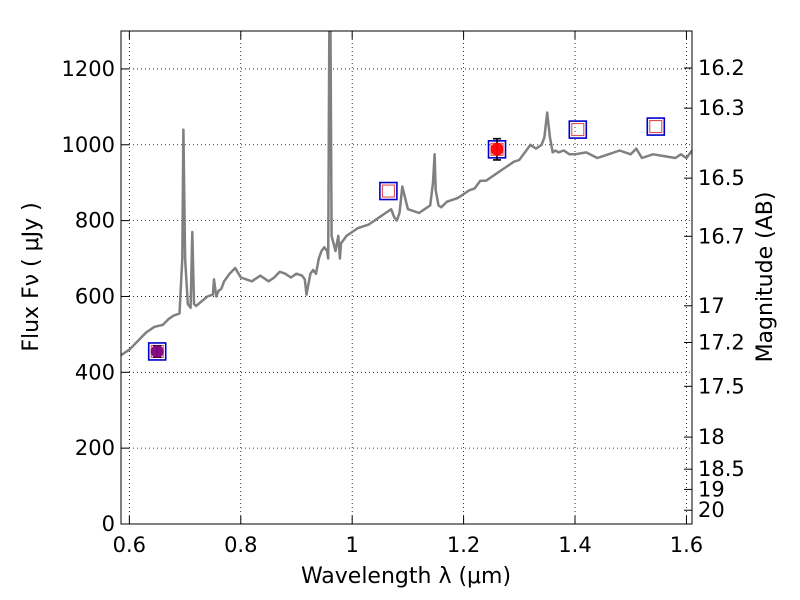 The width and height of the screenshot is (800, 600). Describe the element at coordinates (721, 342) in the screenshot. I see `magnitude-tick-label: 17.2` at that location.